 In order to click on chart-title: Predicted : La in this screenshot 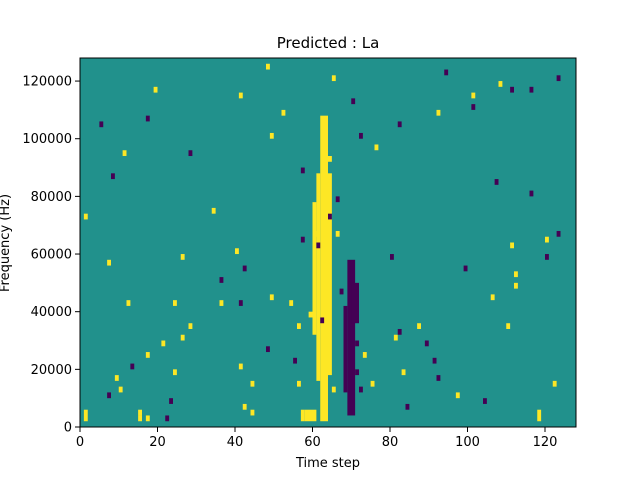, I will do `click(328, 43)`.